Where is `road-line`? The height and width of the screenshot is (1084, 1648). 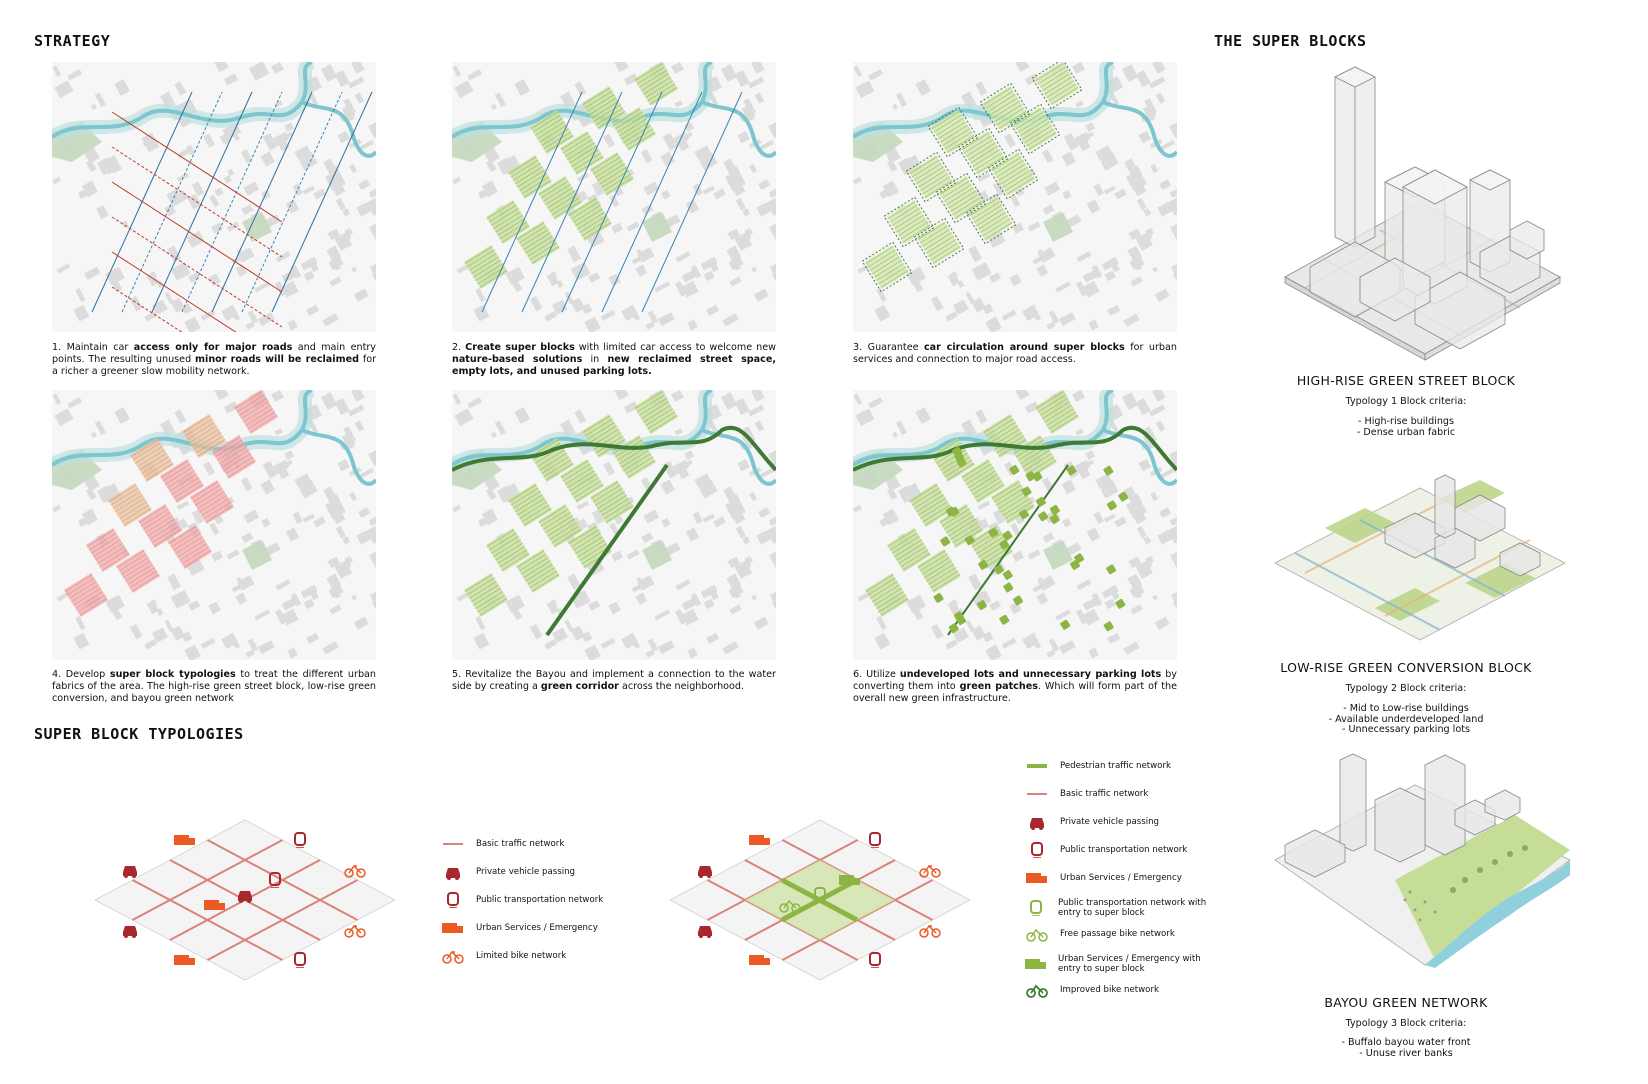 road-line is located at coordinates (282, 920).